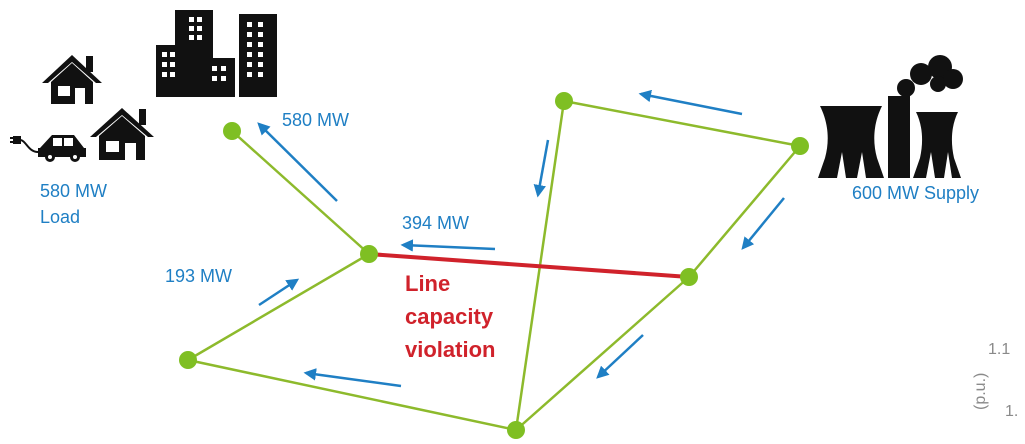 Image resolution: width=1025 pixels, height=444 pixels. What do you see at coordinates (690, 102) in the screenshot?
I see `flow-arrow-top-right` at bounding box center [690, 102].